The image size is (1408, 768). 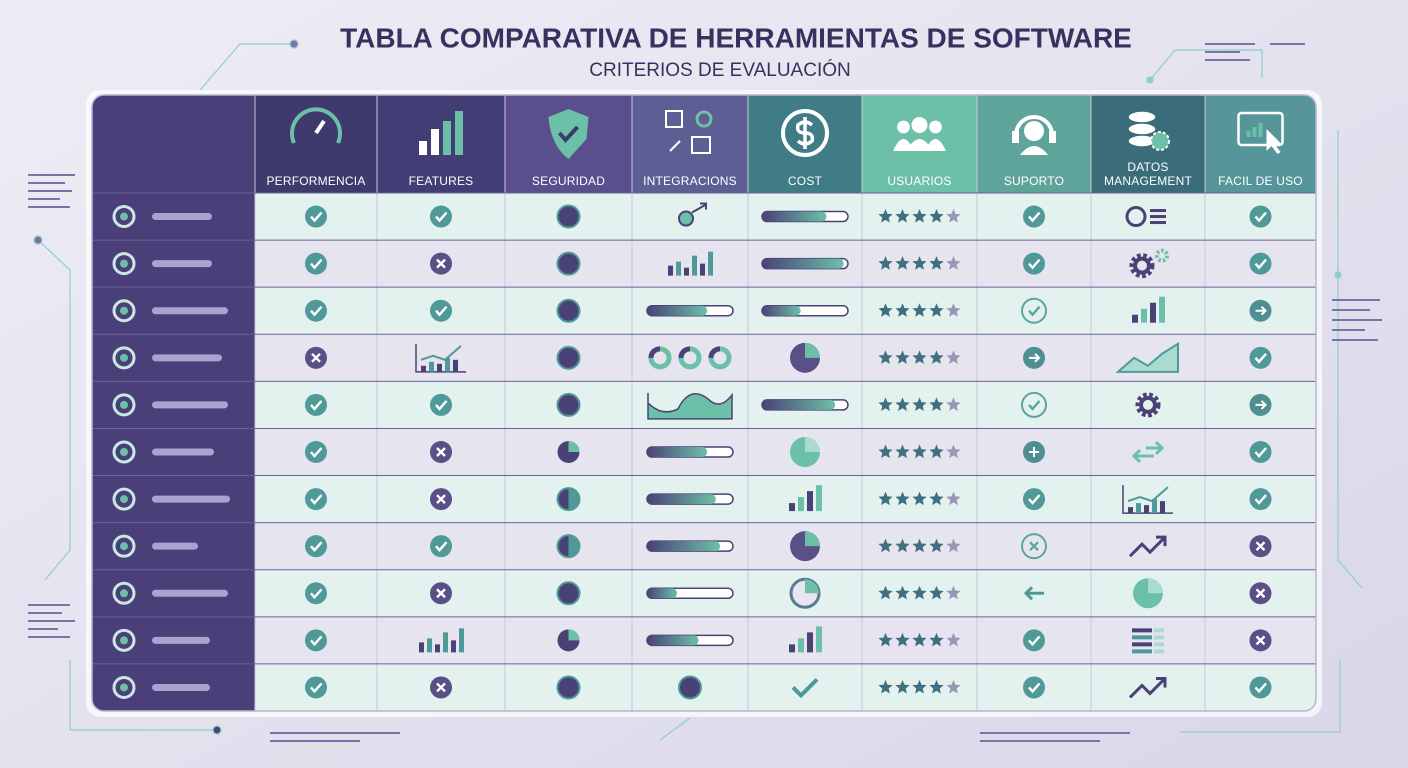 What do you see at coordinates (1034, 144) in the screenshot?
I see `header-cell` at bounding box center [1034, 144].